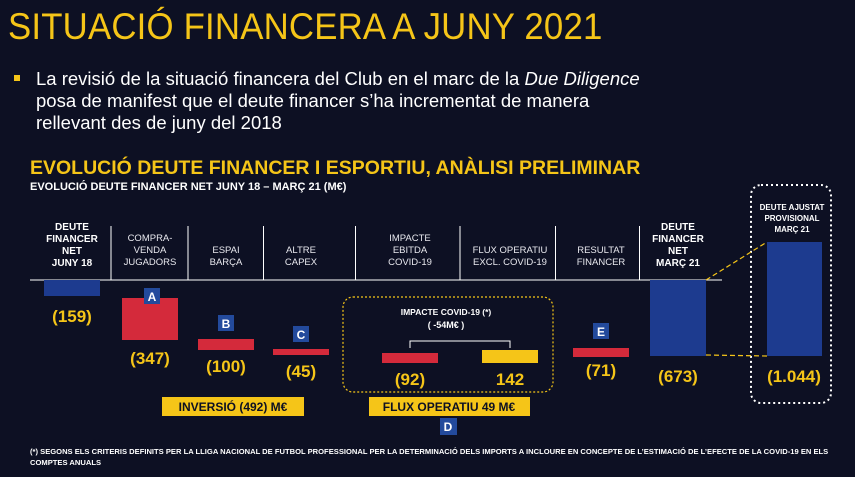 Image resolution: width=855 pixels, height=477 pixels. What do you see at coordinates (301, 371) in the screenshot?
I see `value-label-4: (45)` at bounding box center [301, 371].